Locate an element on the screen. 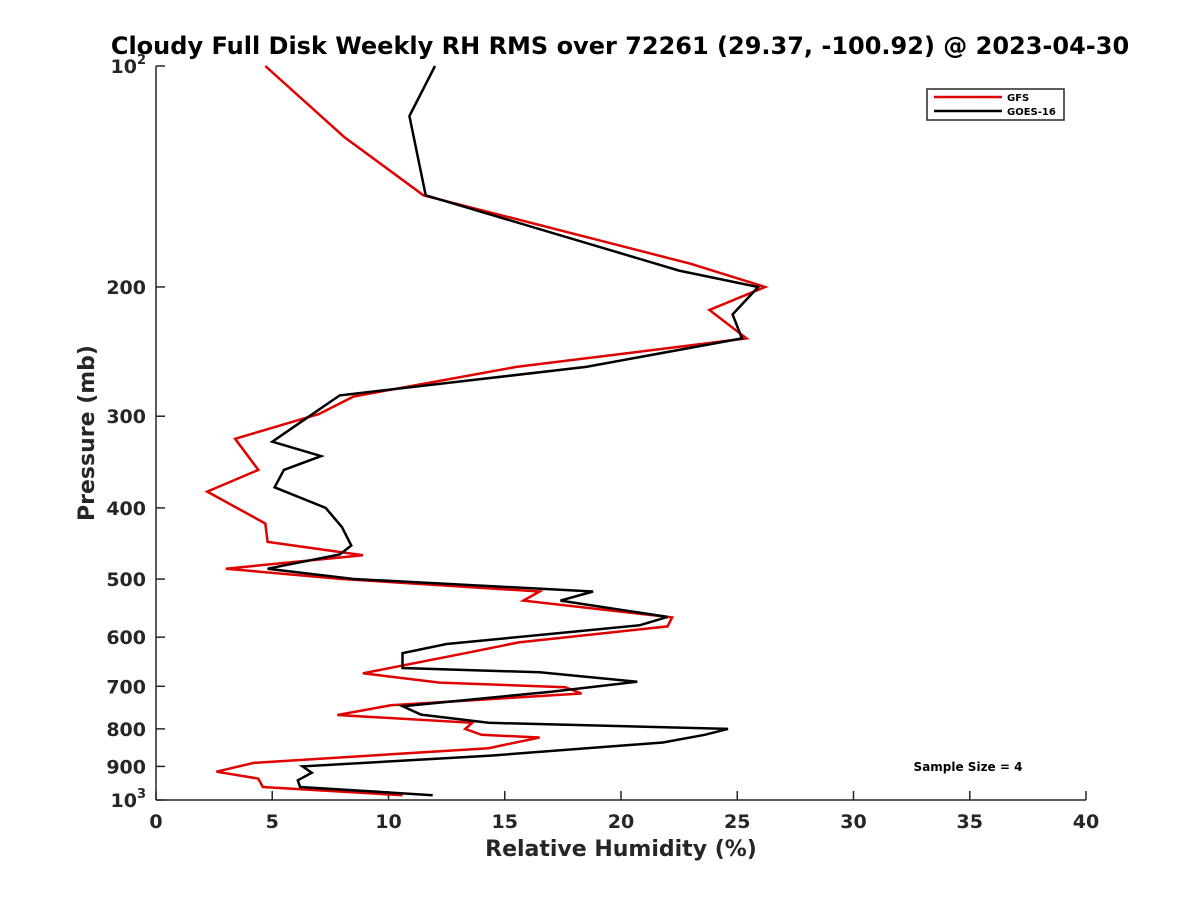 This screenshot has width=1200, height=900. x-axis-label: Relative Humidity (%) is located at coordinates (621, 849).